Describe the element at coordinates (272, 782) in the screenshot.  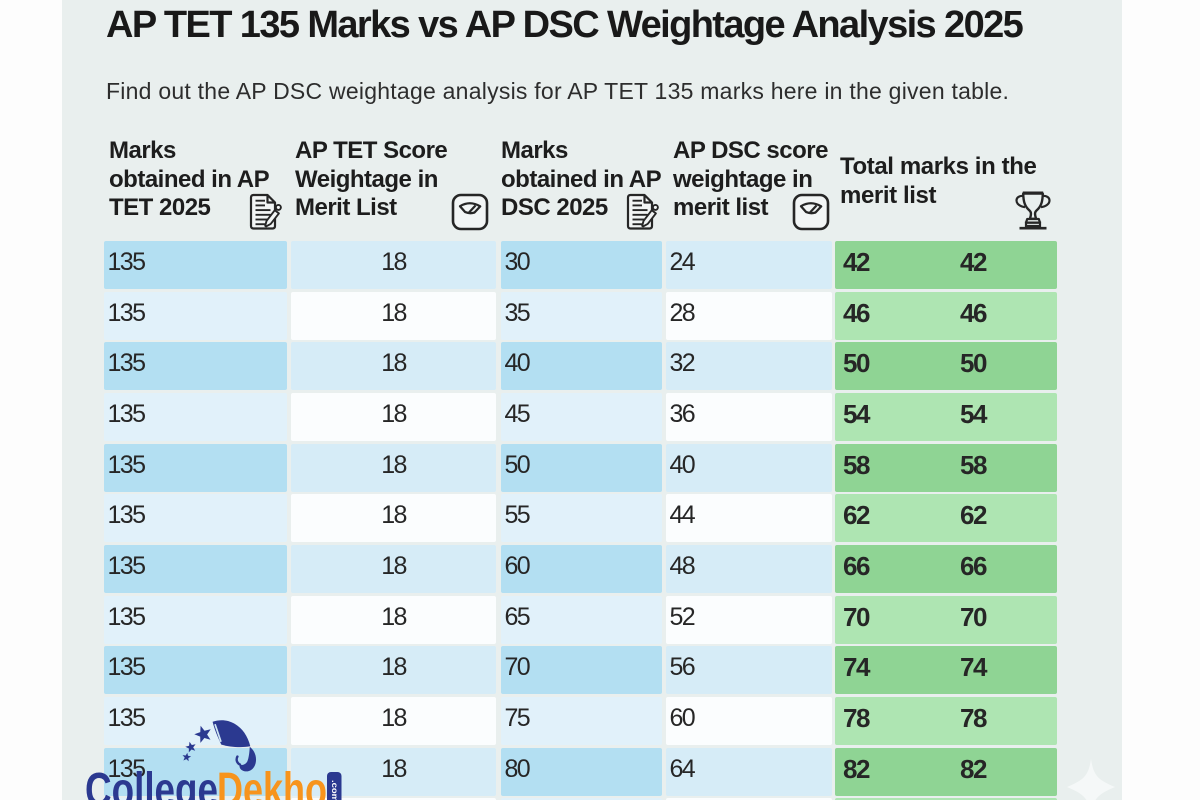
I see `svg-text: Dekho` at that location.